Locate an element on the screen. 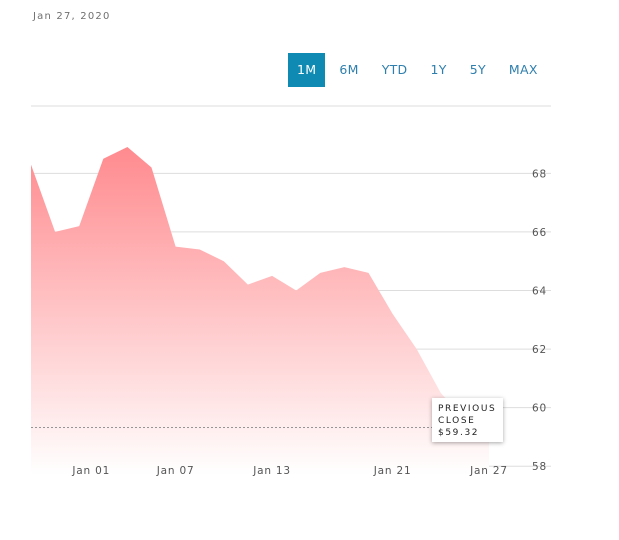 This screenshot has height=540, width=619. tooltip-label-line2: CLOSE is located at coordinates (456, 421).